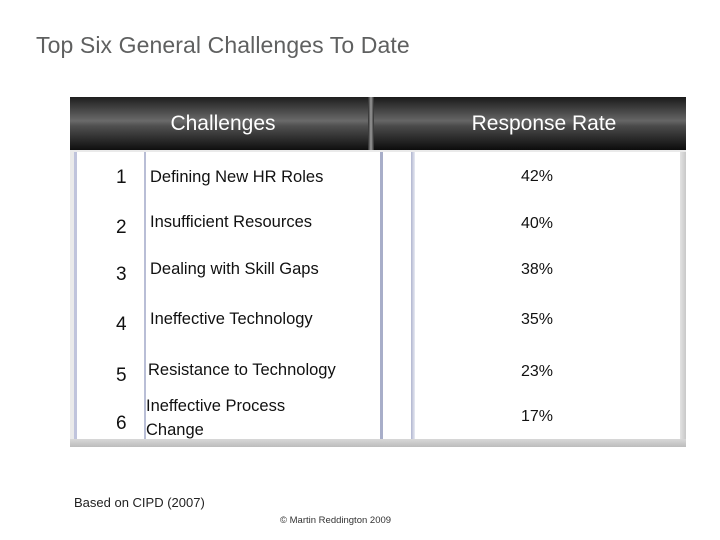 This screenshot has height=540, width=720. I want to click on row-label: Dealing with Skill Gaps, so click(234, 269).